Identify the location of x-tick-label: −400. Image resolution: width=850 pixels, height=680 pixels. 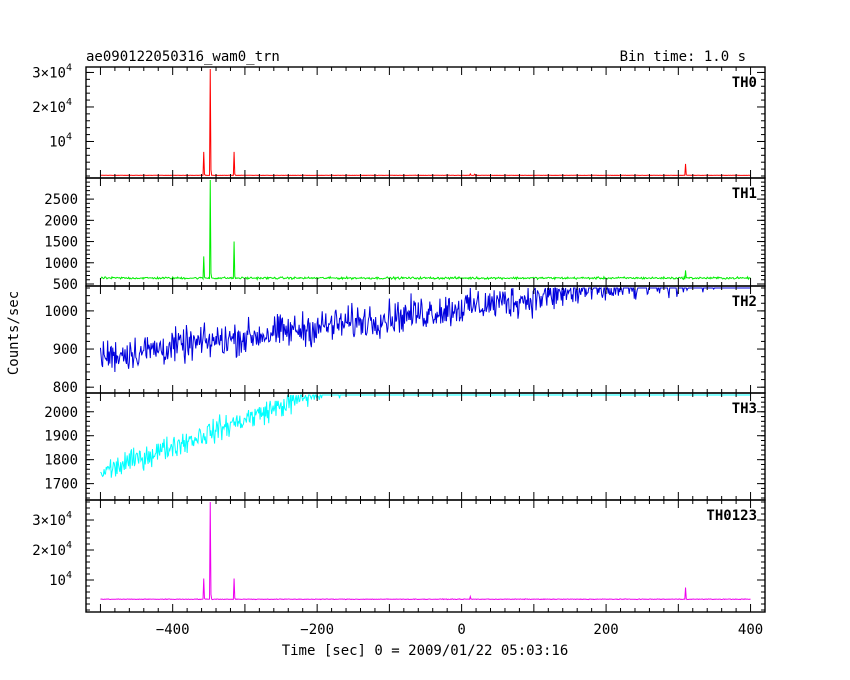
(173, 630).